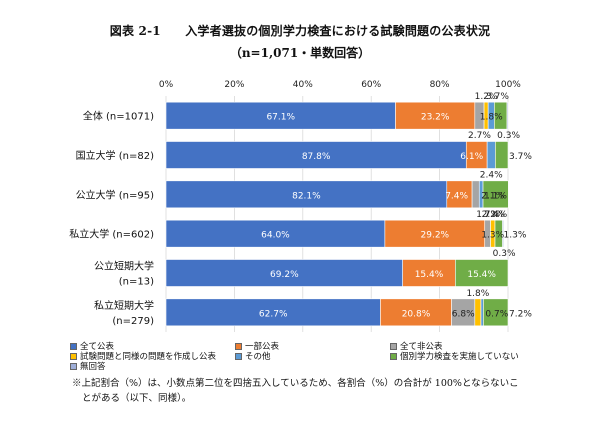  What do you see at coordinates (492, 196) in the screenshot?
I see `data-label: 2.1%` at bounding box center [492, 196].